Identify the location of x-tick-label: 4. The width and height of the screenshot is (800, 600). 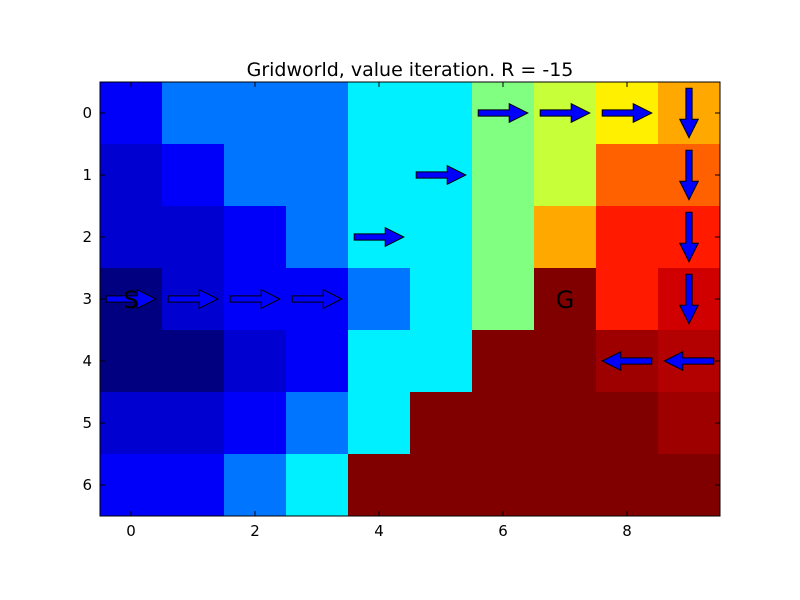
(379, 531).